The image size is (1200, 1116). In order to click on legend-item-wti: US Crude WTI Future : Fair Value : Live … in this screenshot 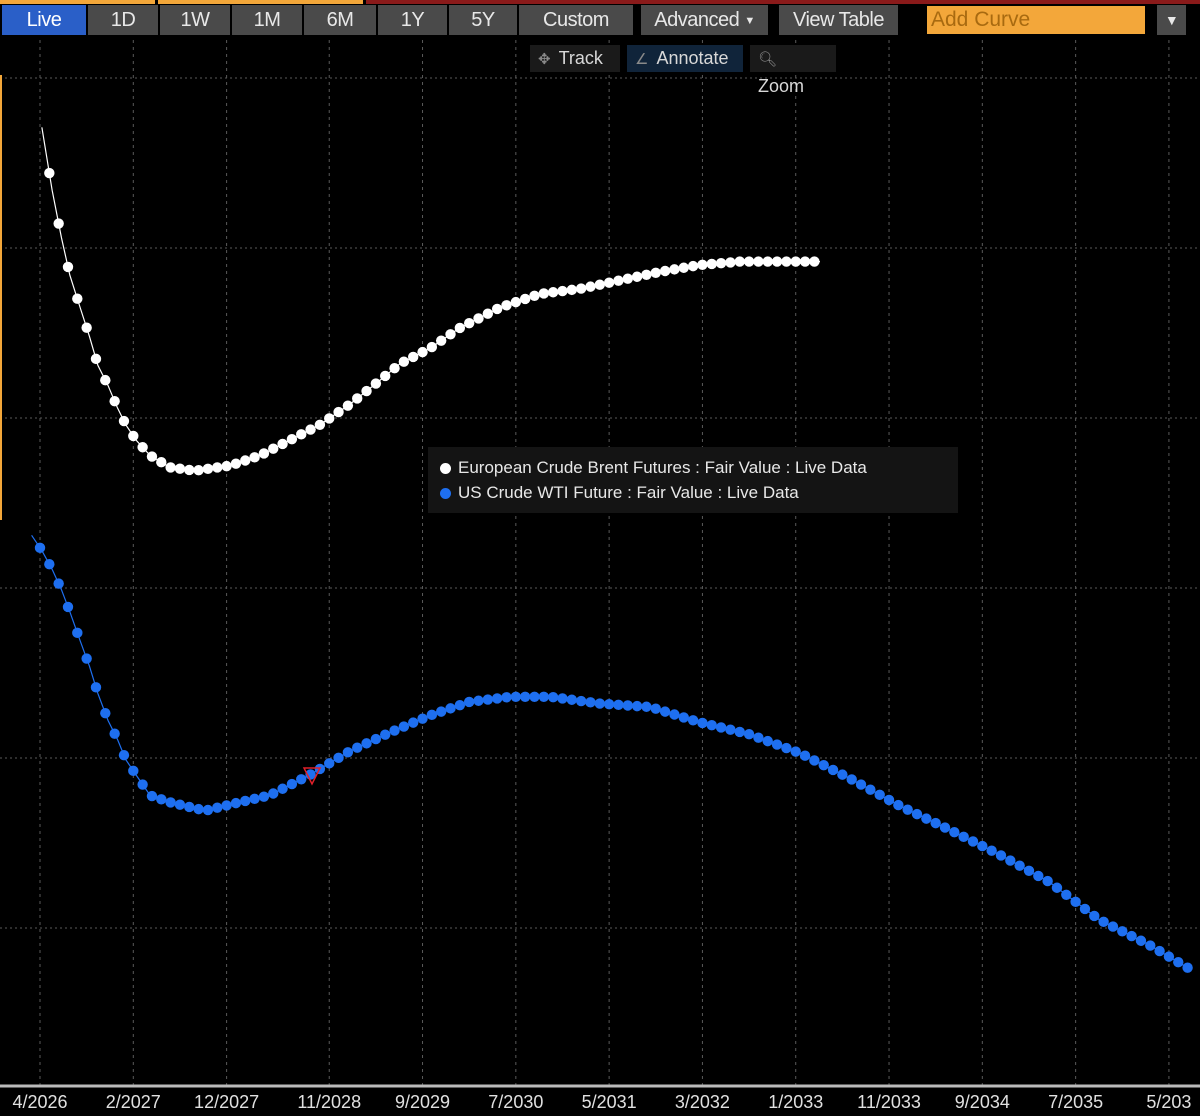, I will do `click(619, 493)`.